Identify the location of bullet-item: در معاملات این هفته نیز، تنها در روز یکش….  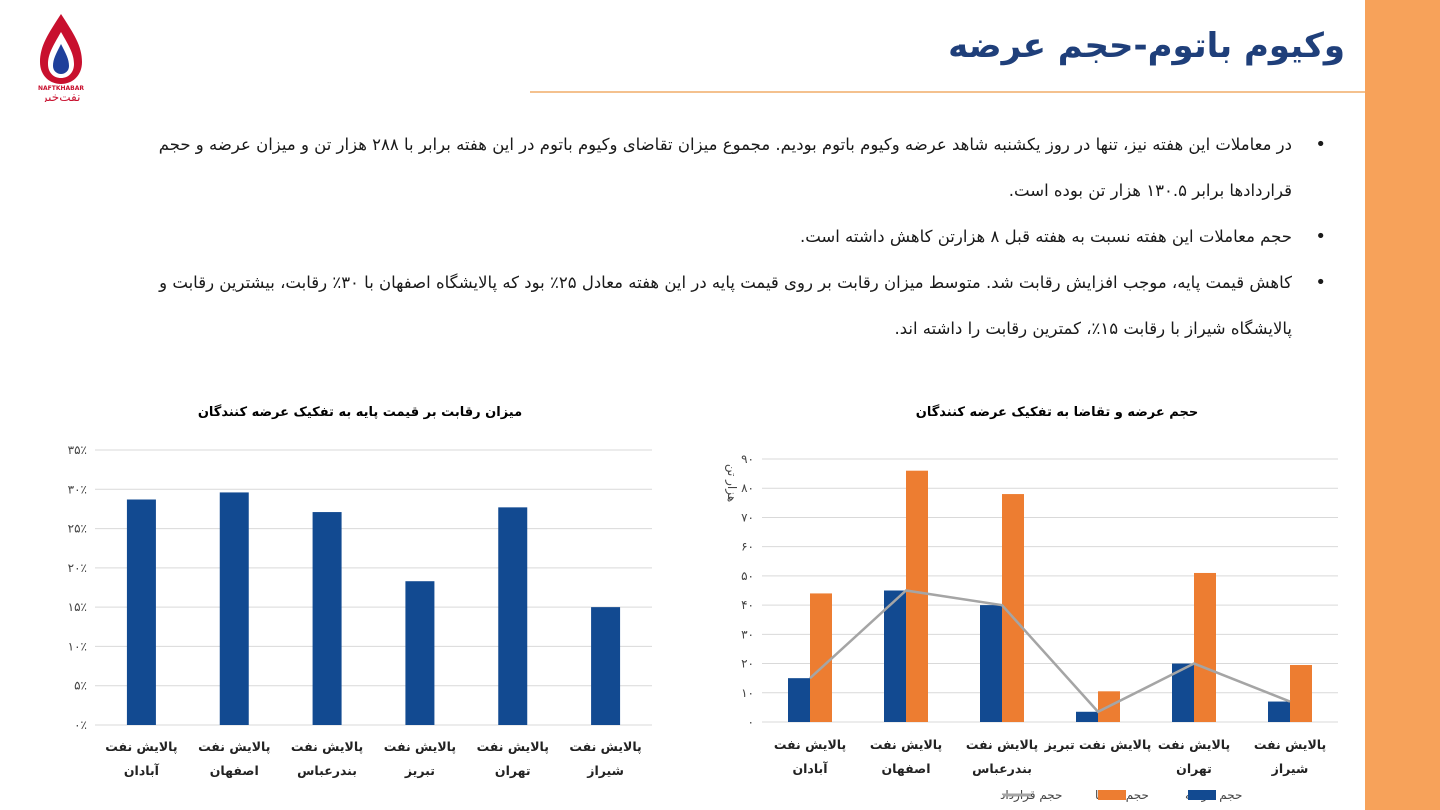
(721, 168).